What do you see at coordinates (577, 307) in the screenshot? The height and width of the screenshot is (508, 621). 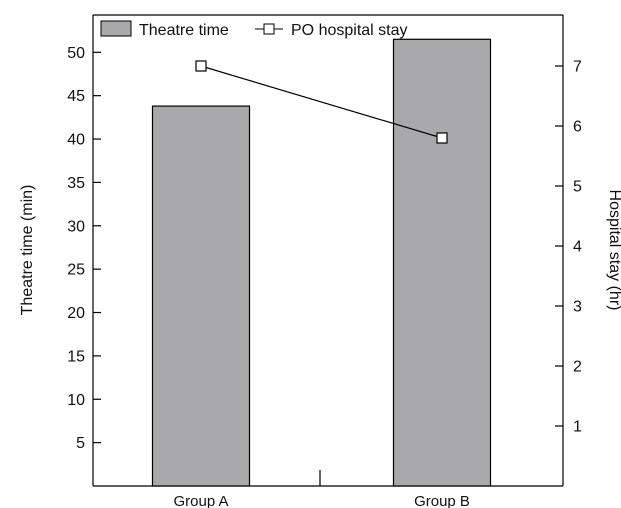 I see `right-tick-label: 3` at bounding box center [577, 307].